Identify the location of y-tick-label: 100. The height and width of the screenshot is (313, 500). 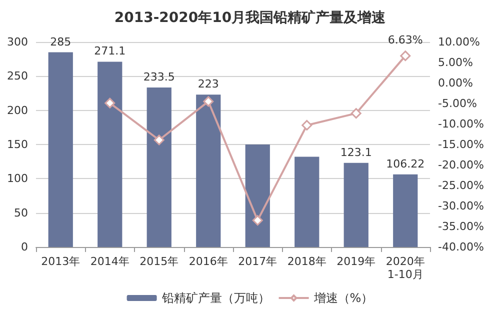
(17, 179).